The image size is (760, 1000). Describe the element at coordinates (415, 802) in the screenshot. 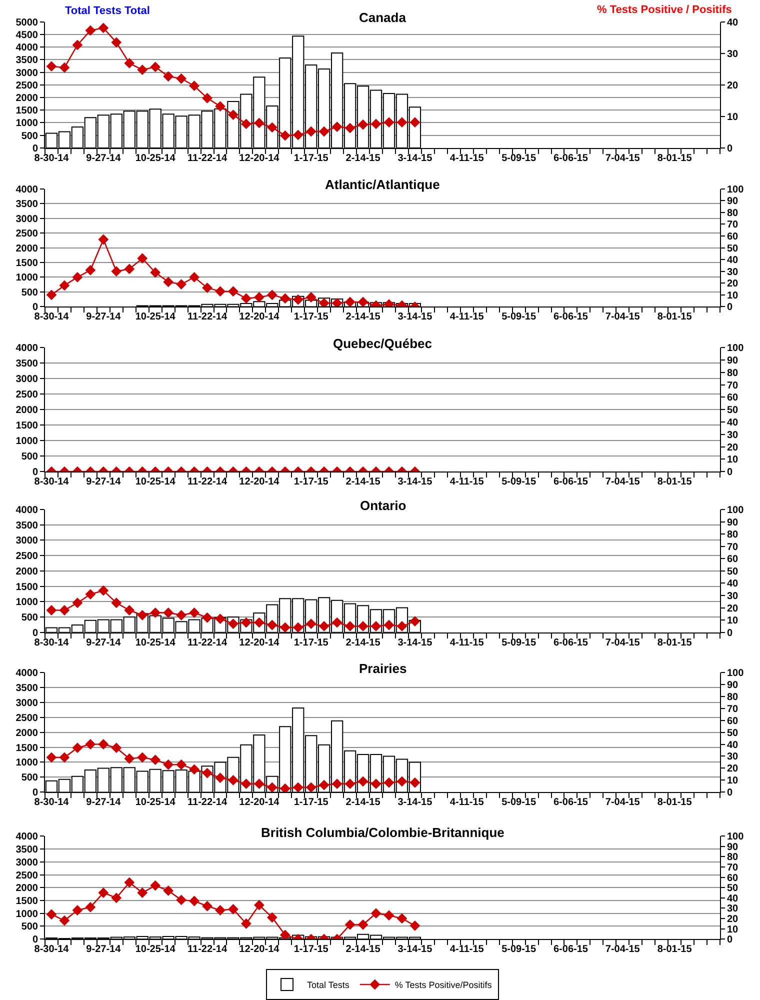

I see `x-tick-label: 3-14-15` at that location.